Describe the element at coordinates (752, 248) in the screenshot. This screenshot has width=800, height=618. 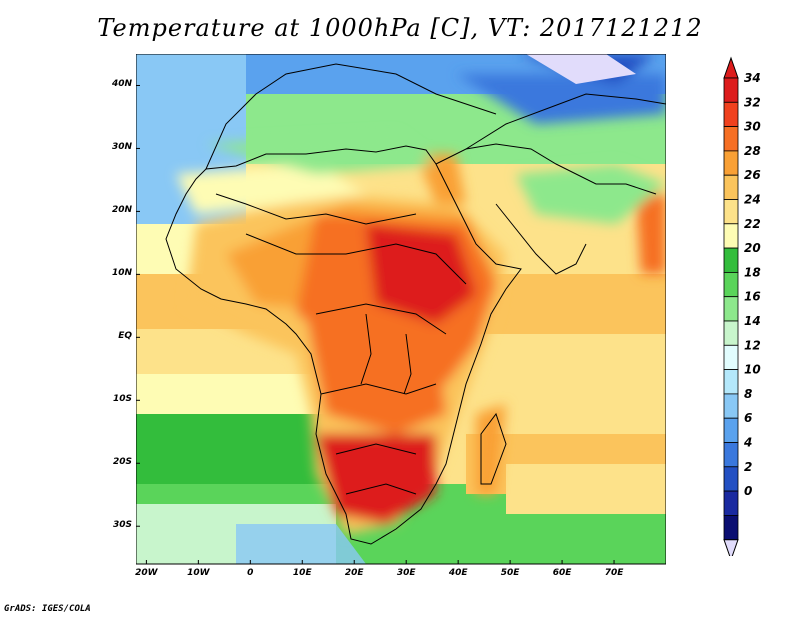
I see `colorbar-level-label: 20` at that location.